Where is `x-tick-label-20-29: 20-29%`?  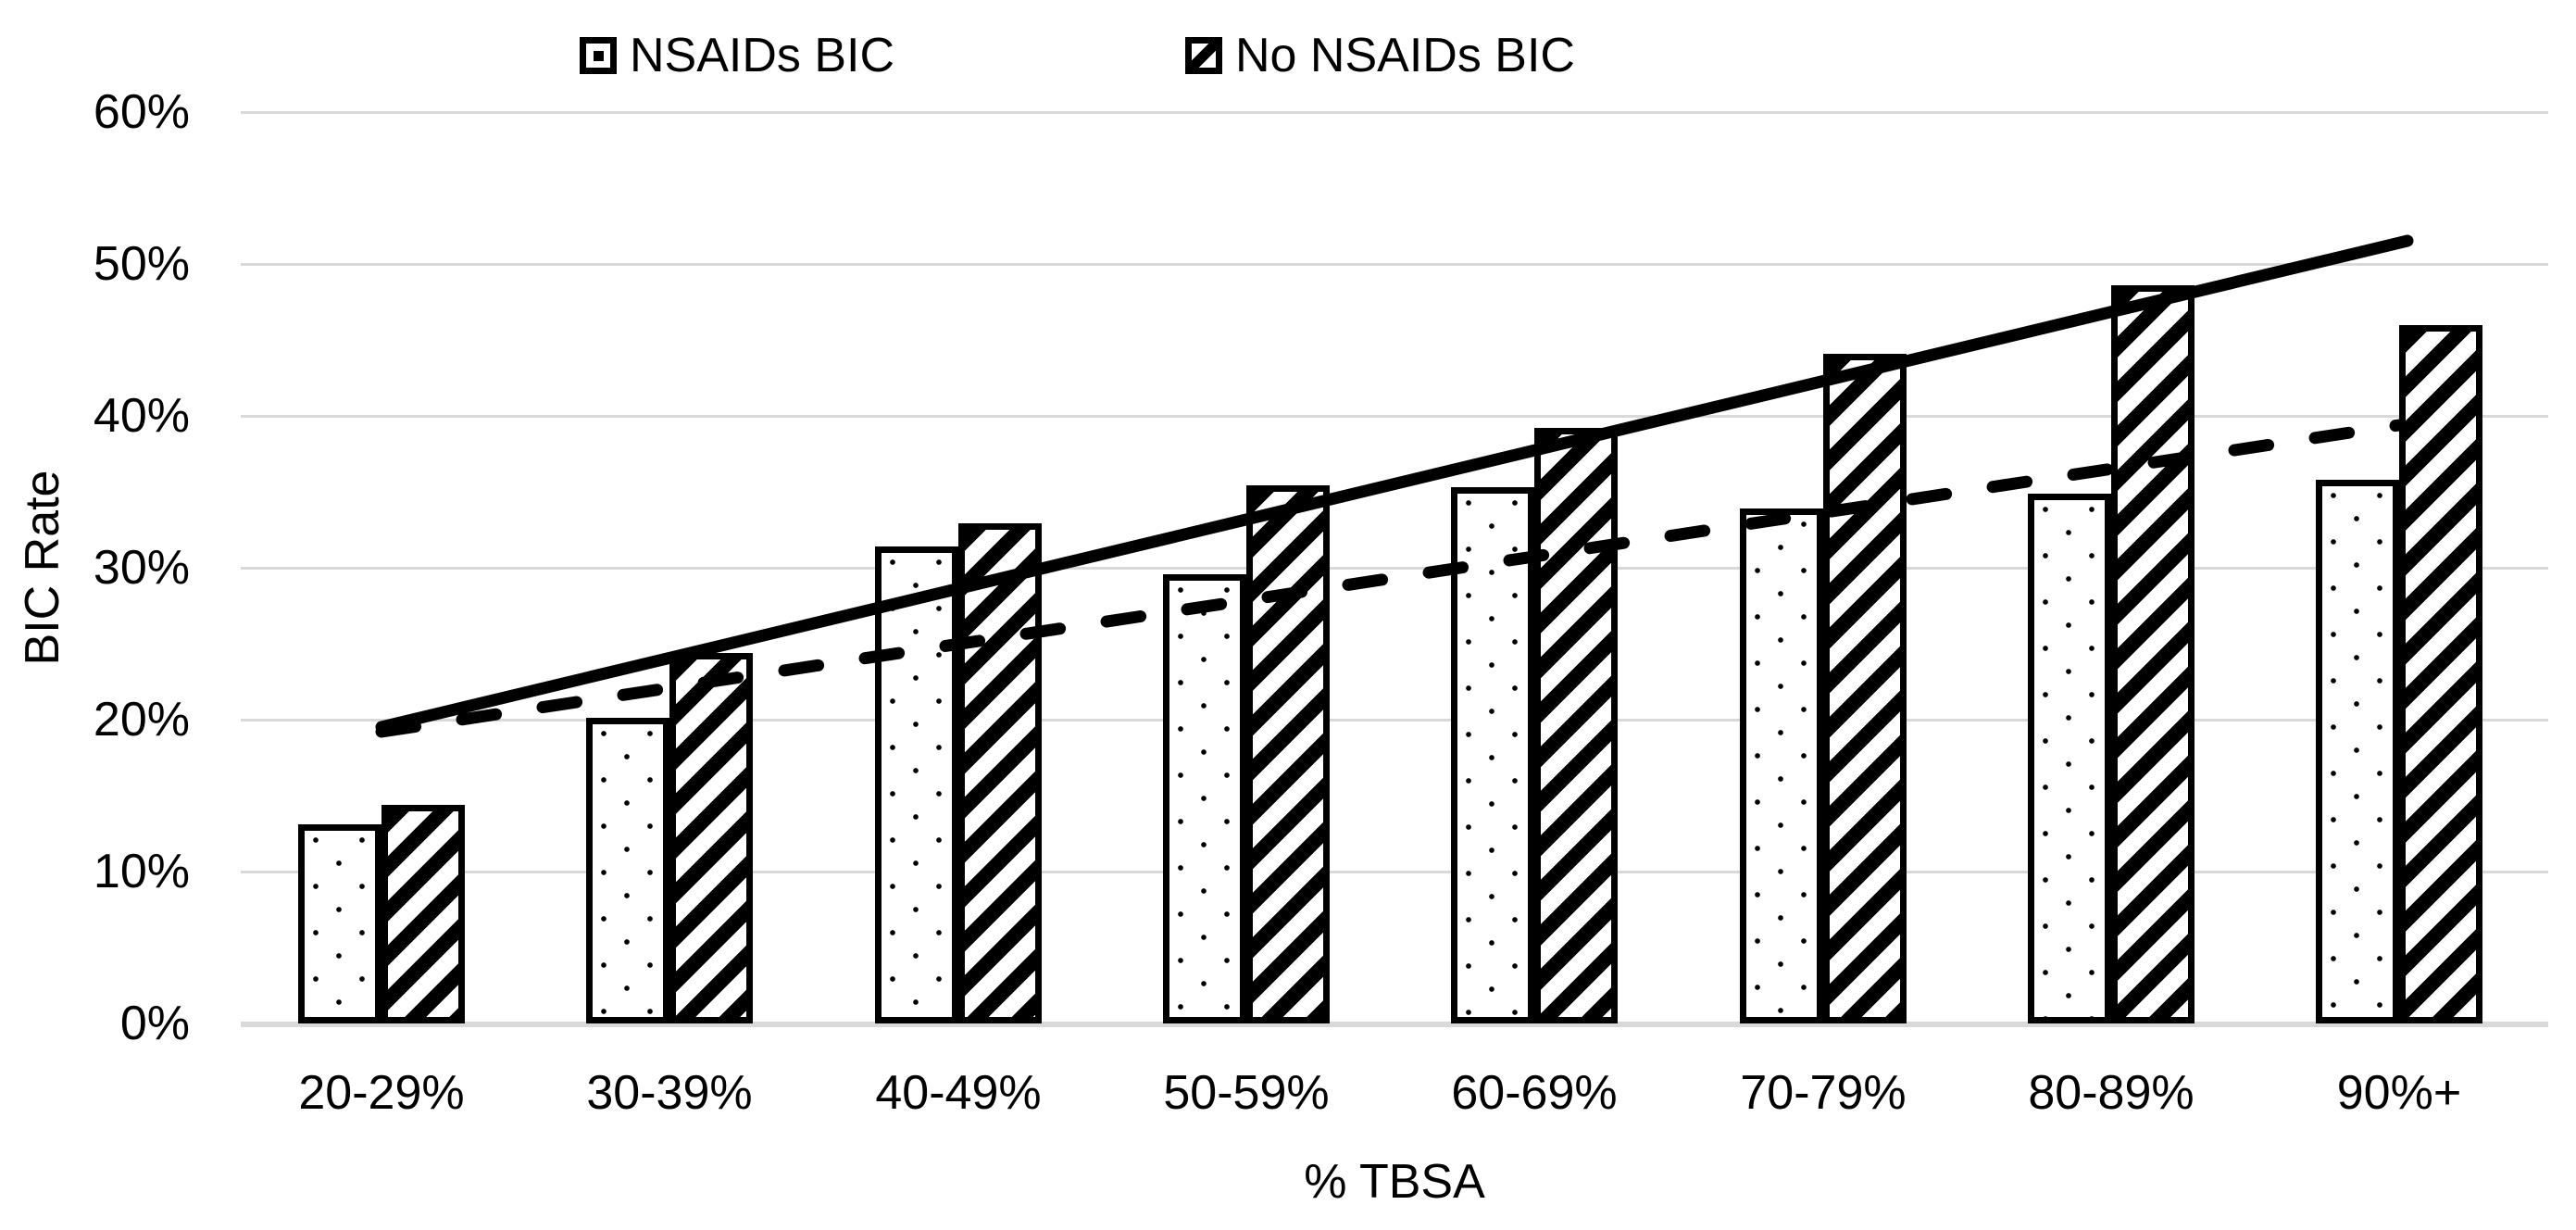 x-tick-label-20-29: 20-29% is located at coordinates (381, 1093).